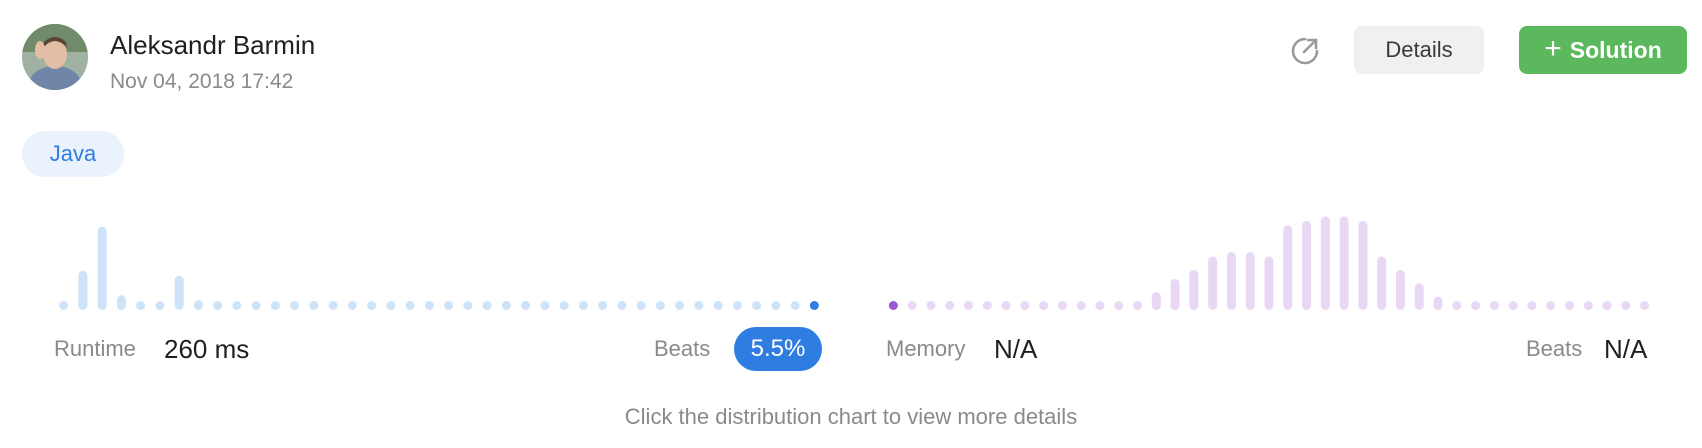 This screenshot has height=448, width=1702. Describe the element at coordinates (1554, 348) in the screenshot. I see `memory-beats-label: Beats` at that location.